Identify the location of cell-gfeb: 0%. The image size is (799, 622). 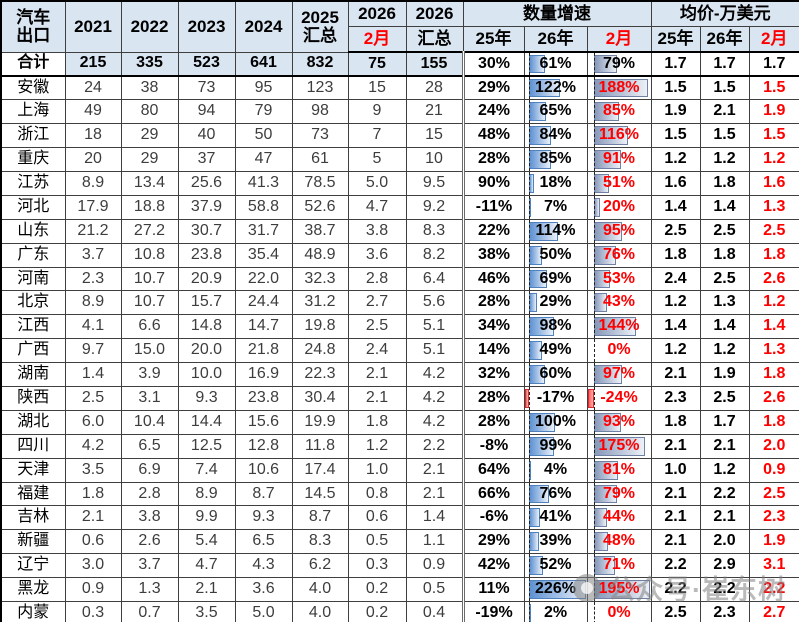
(619, 351).